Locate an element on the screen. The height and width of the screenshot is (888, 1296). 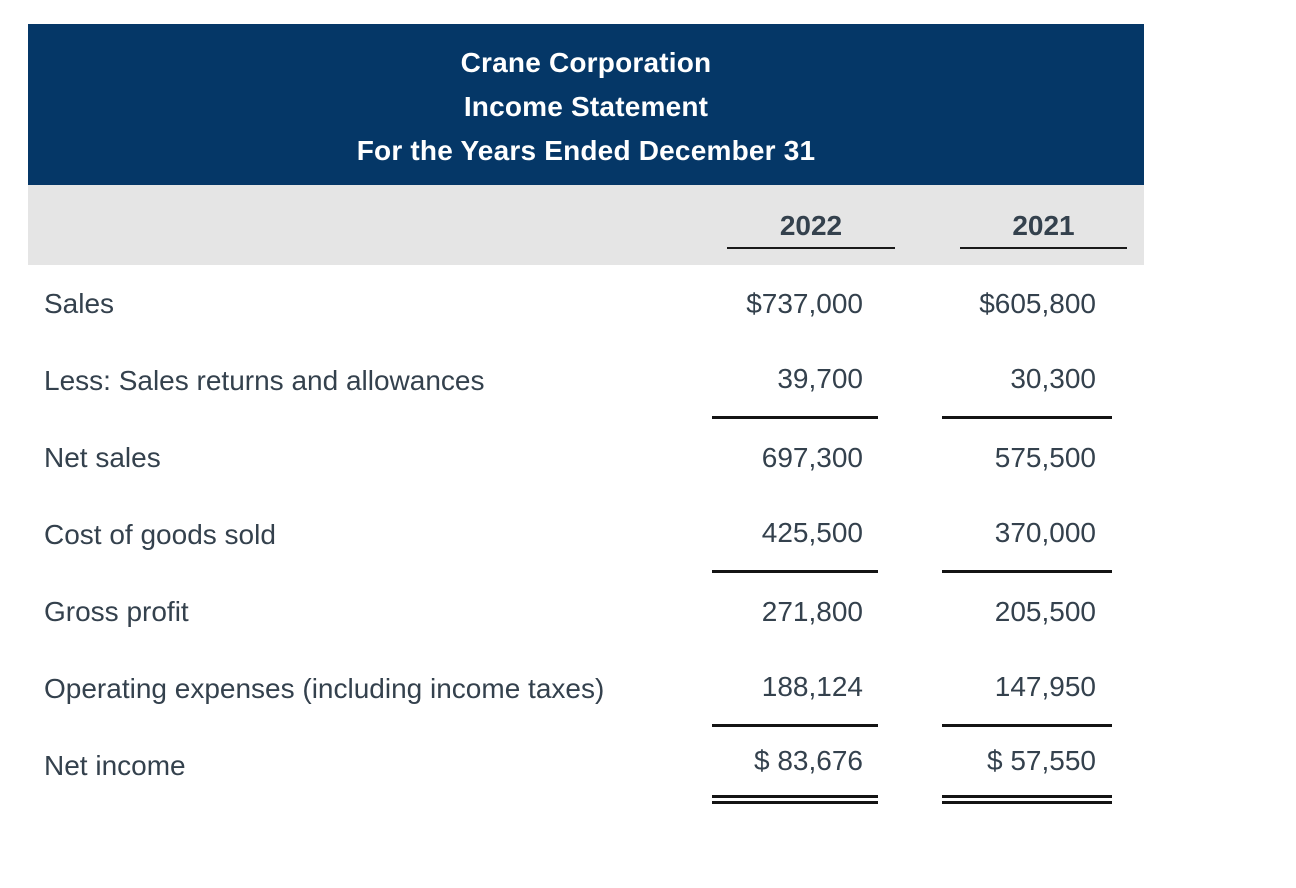
value-2022: 188,124 is located at coordinates (795, 688).